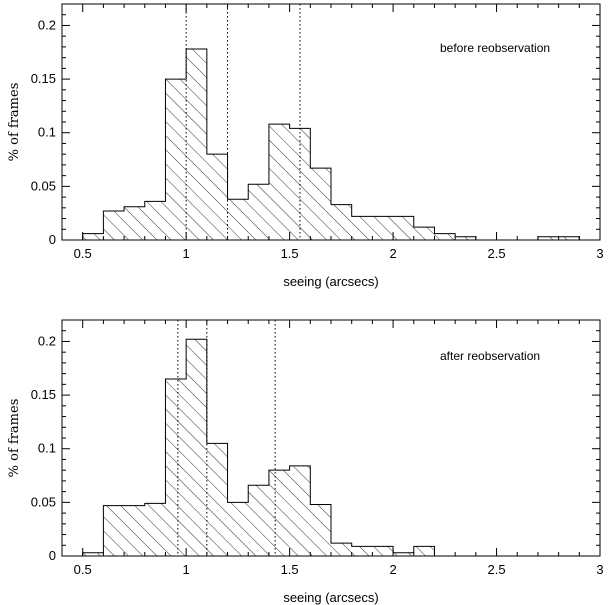  What do you see at coordinates (490, 356) in the screenshot?
I see `panel-annotation: after reobservation` at bounding box center [490, 356].